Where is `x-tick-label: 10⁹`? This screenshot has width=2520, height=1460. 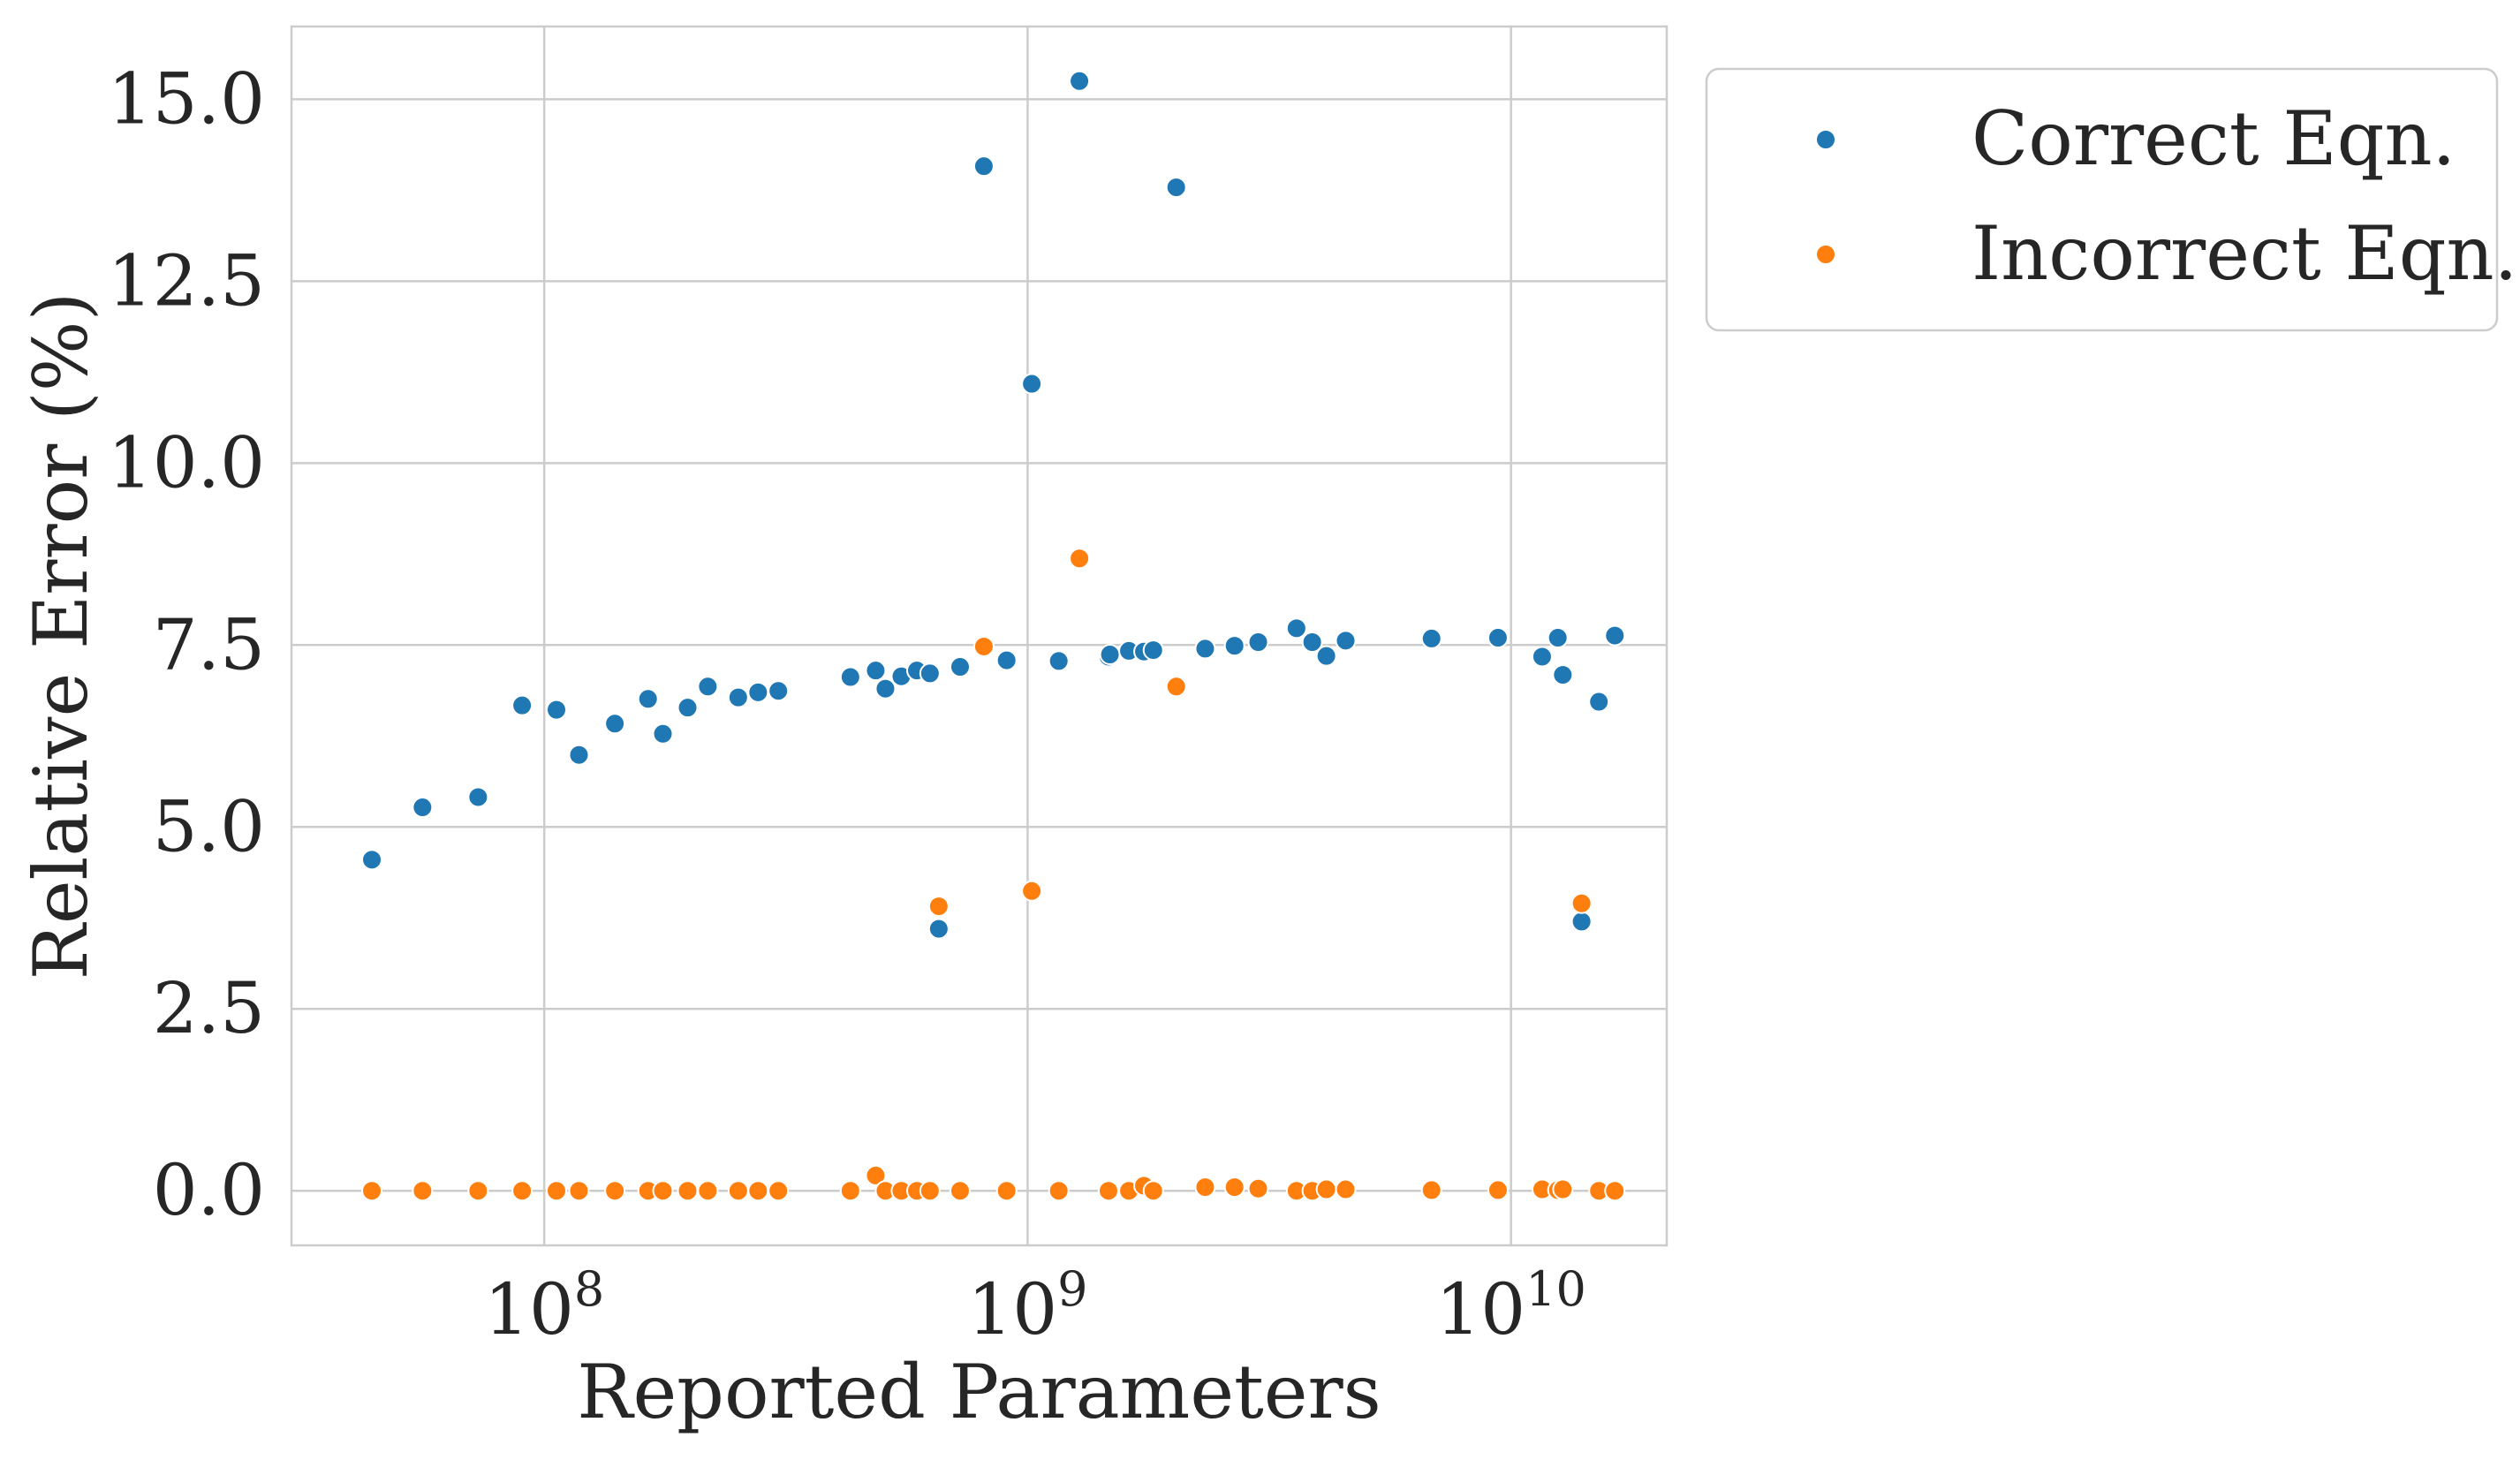 x-tick-label: 10⁹ is located at coordinates (1027, 1305).